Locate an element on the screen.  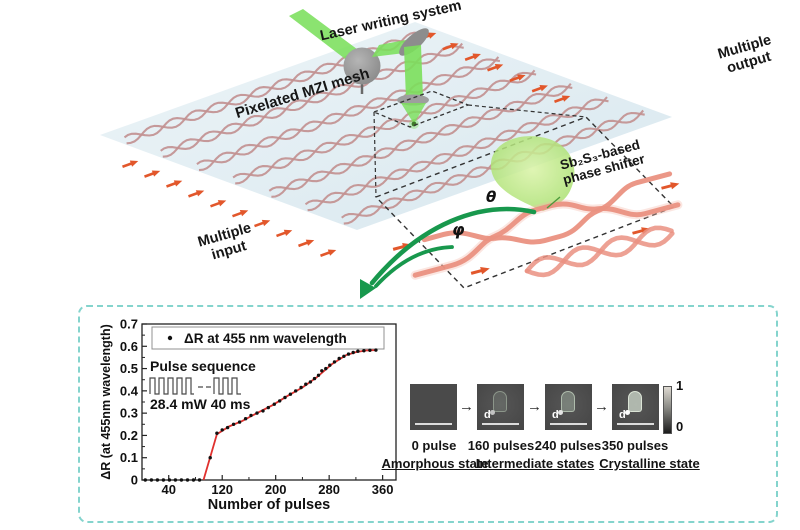
pulse-count-label: 350 pulses is located at coordinates (635, 445).